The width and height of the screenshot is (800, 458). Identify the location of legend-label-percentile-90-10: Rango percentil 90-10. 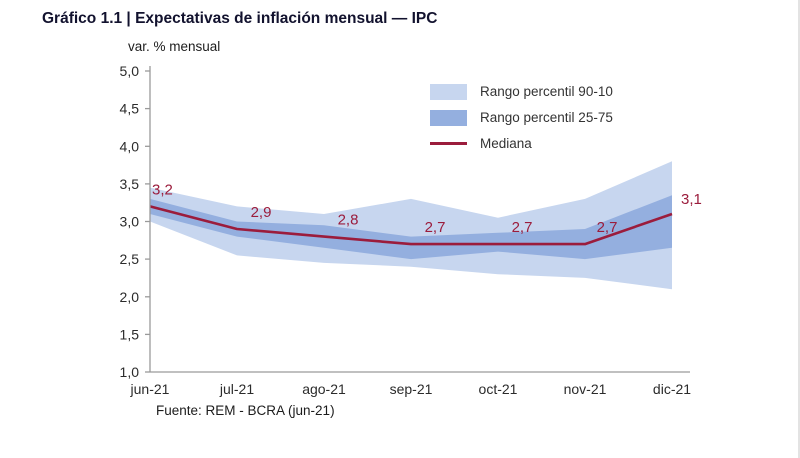
(546, 91).